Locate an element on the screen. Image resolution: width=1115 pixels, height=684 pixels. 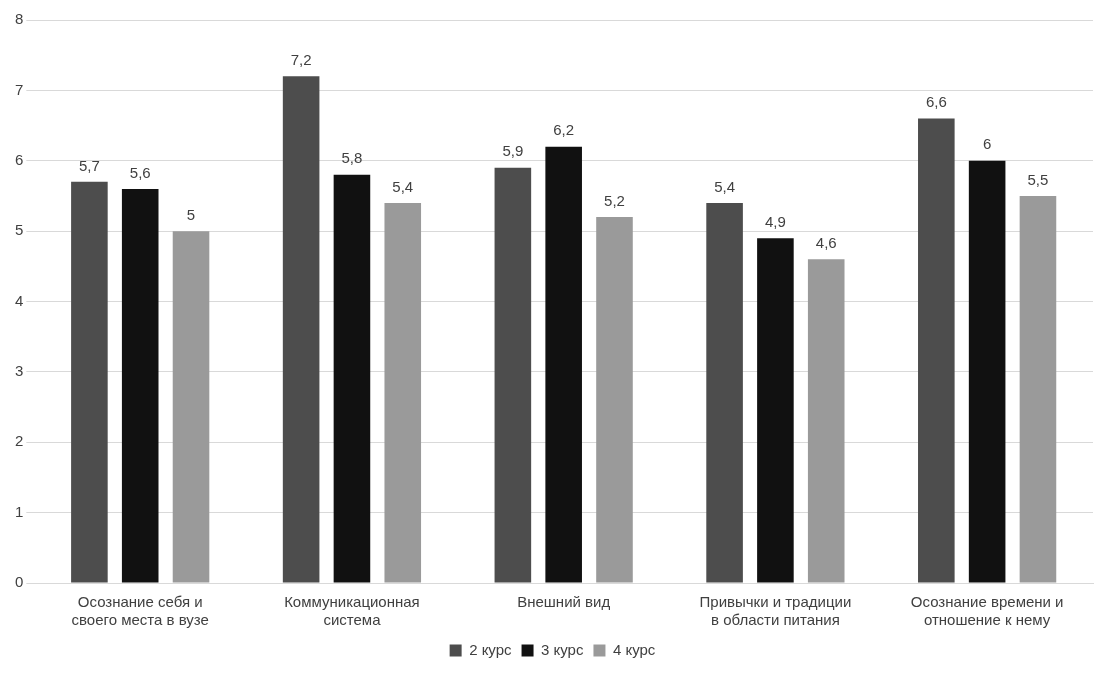
y-tick-label: 1 is located at coordinates (19, 511).